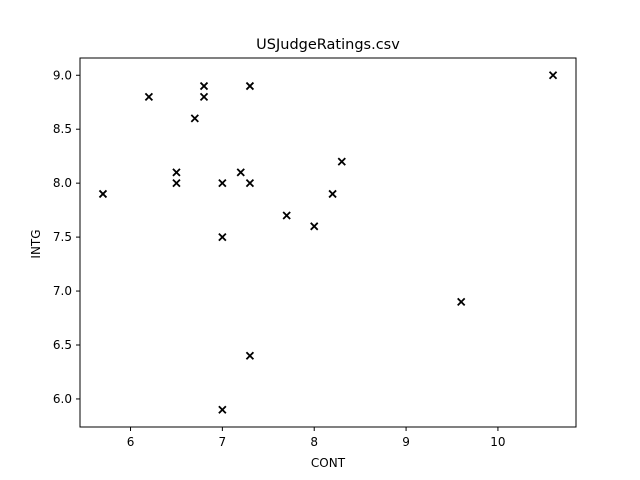  I want to click on y-tick-label: 8.0, so click(62, 183).